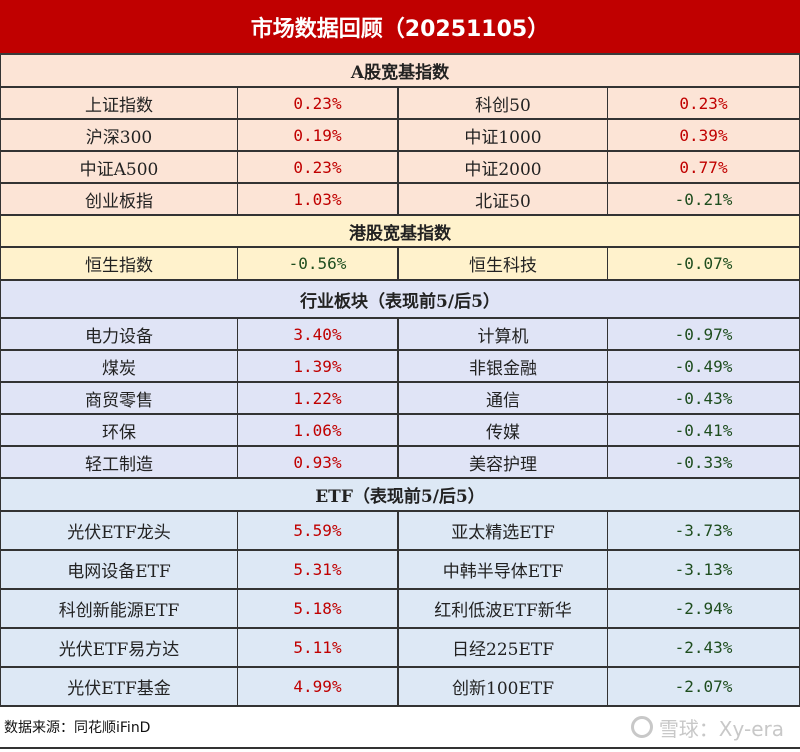  What do you see at coordinates (318, 608) in the screenshot?
I see `change-value: 5.18%` at bounding box center [318, 608].